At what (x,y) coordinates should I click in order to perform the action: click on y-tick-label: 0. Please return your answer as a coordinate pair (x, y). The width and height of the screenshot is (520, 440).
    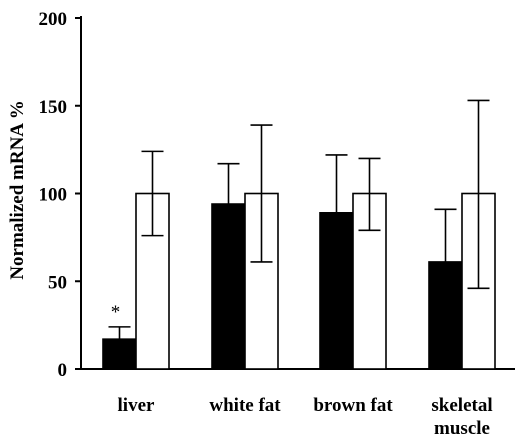
    Looking at the image, I should click on (63, 370).